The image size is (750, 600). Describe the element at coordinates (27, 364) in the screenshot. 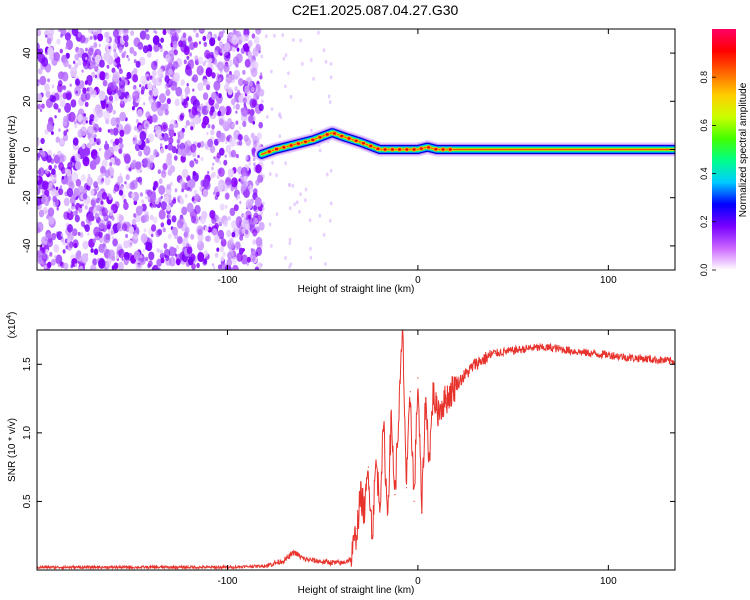

I see `snr-y-tick-label: 1.5` at that location.